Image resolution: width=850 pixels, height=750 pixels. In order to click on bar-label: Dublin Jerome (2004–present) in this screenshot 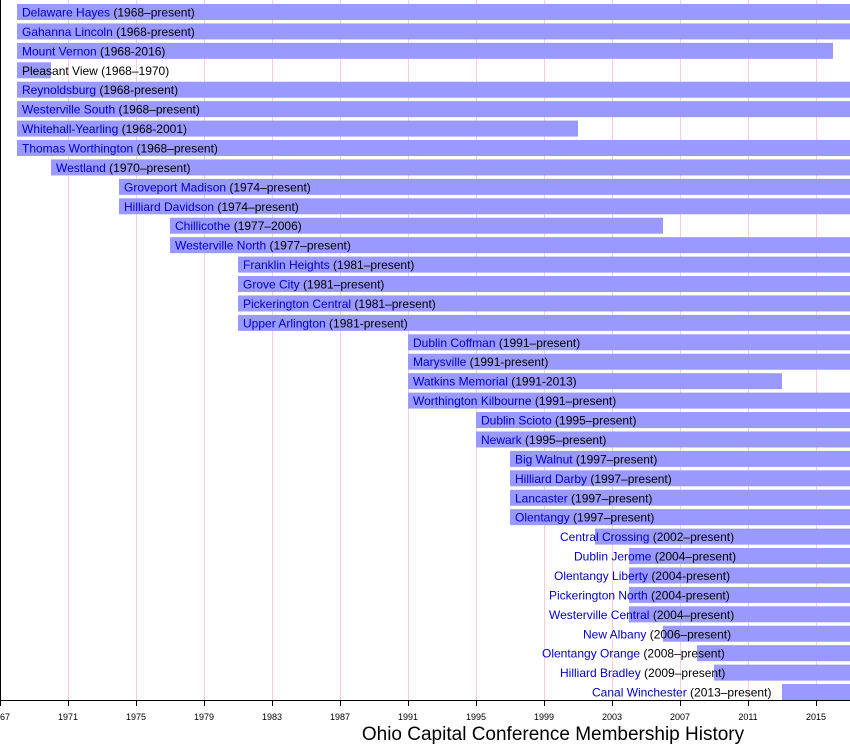, I will do `click(655, 557)`.